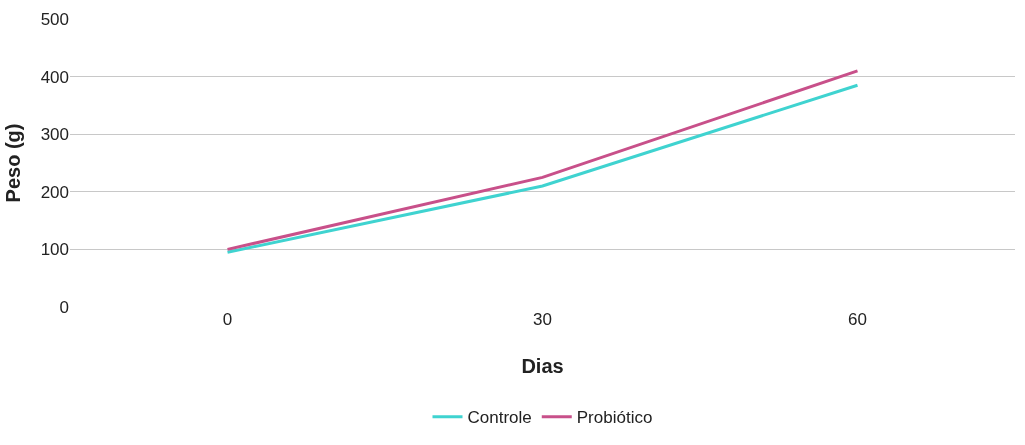  What do you see at coordinates (614, 418) in the screenshot?
I see `legend-label: Probiótico` at bounding box center [614, 418].